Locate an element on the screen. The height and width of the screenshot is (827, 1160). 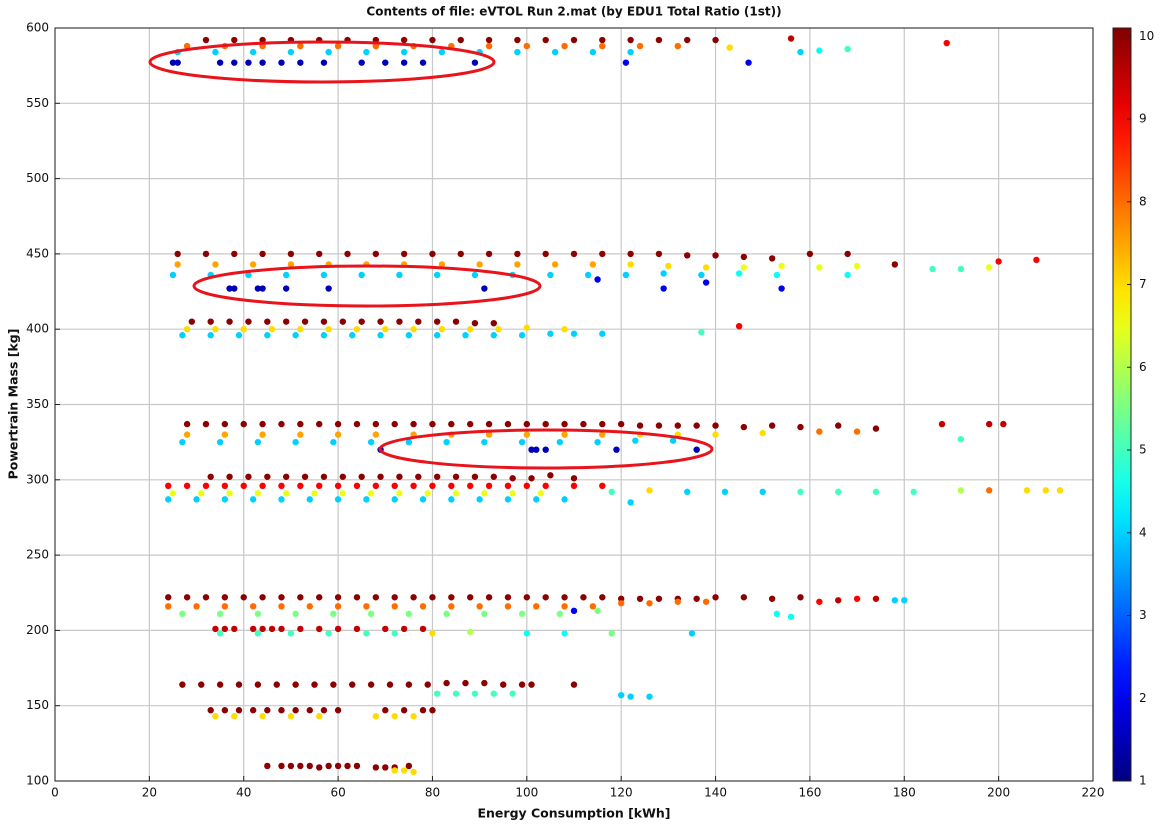
x-tick-label: 100 is located at coordinates (526, 793).